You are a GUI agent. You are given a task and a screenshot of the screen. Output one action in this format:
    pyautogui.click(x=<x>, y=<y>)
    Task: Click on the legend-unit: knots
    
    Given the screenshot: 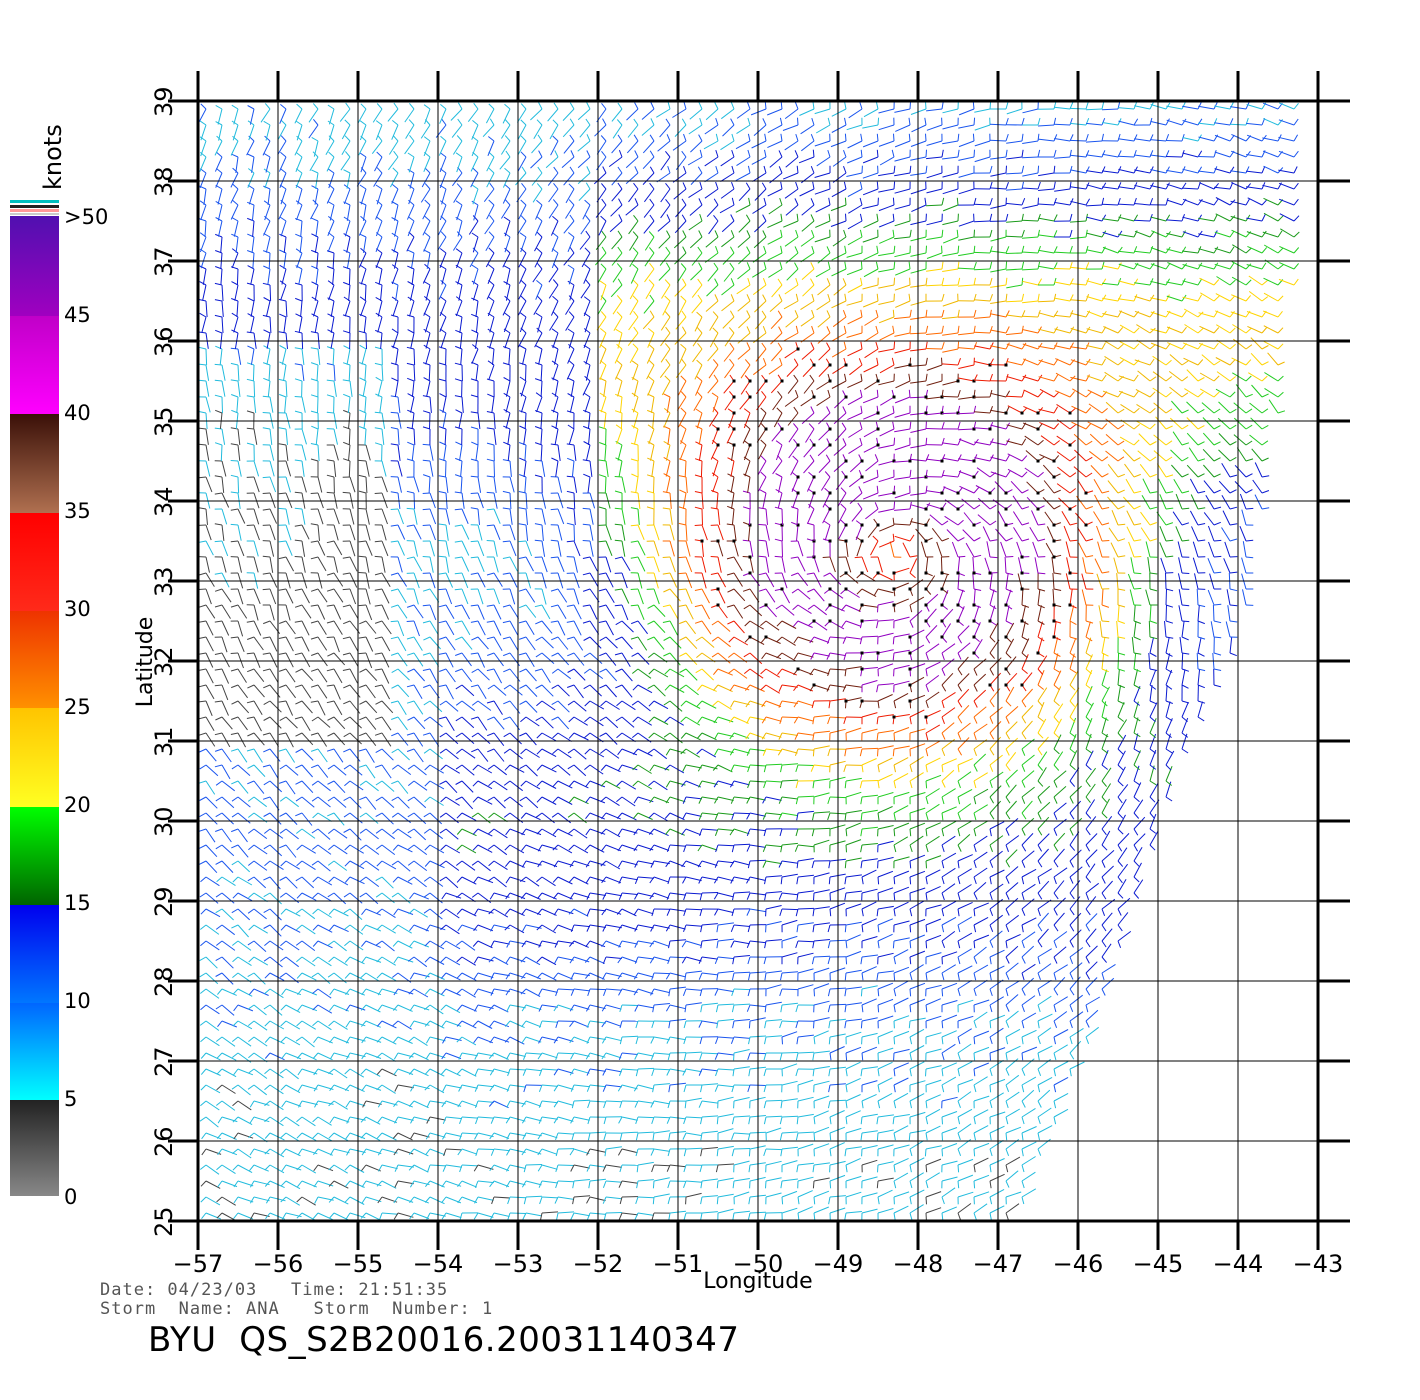 What is the action you would take?
    pyautogui.click(x=53, y=157)
    